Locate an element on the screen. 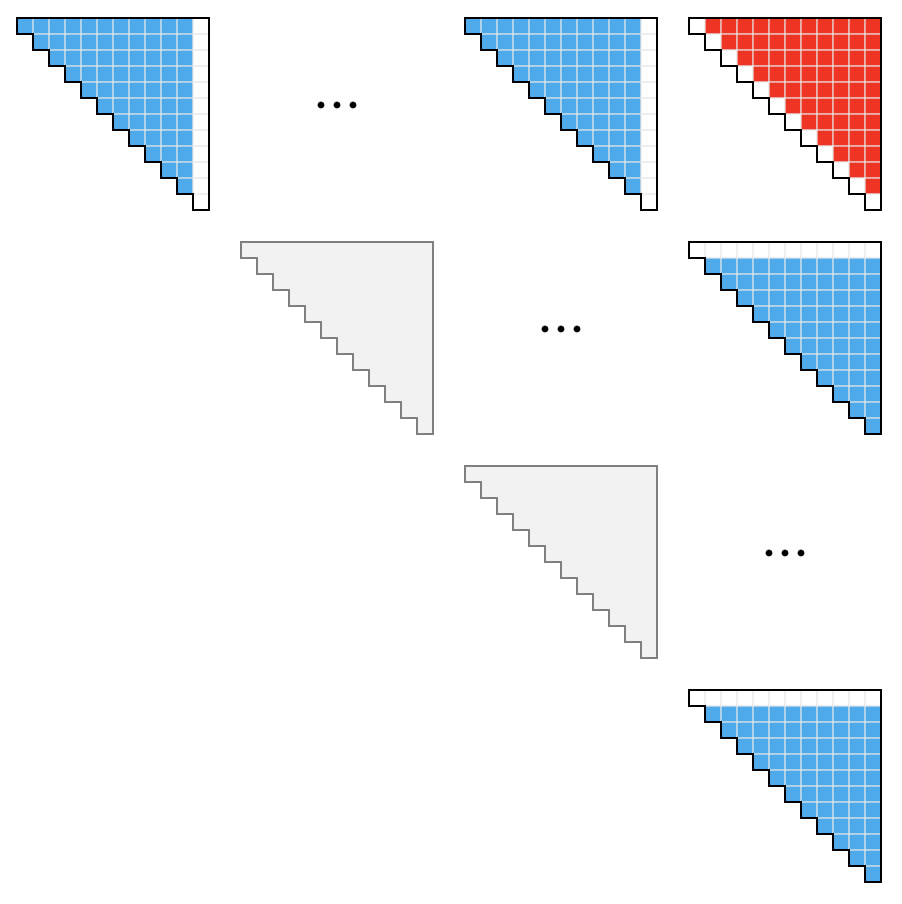 The height and width of the screenshot is (904, 902). block-outline is located at coordinates (785, 786).